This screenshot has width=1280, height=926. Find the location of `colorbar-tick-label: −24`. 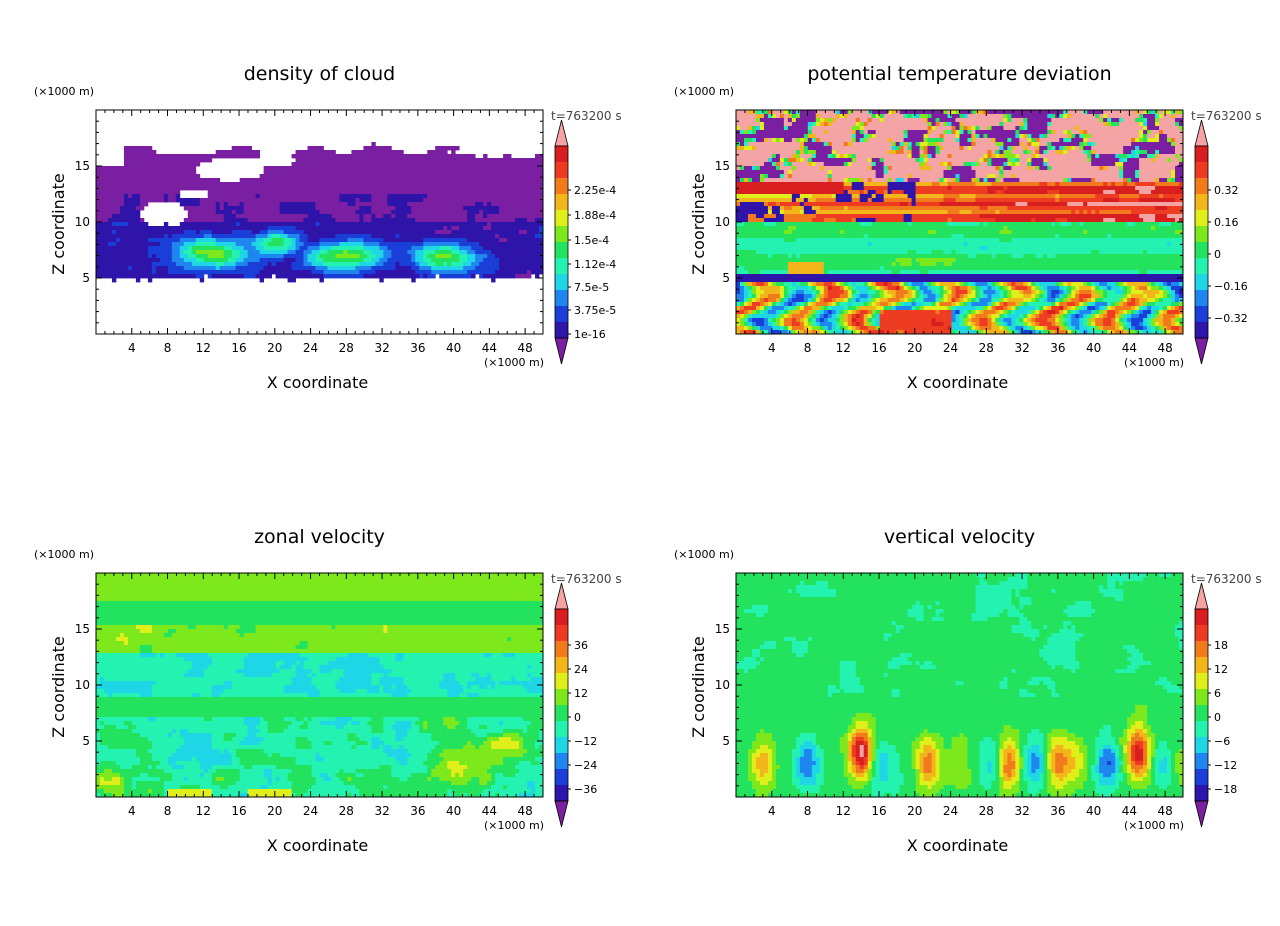

colorbar-tick-label: −24 is located at coordinates (585, 765).